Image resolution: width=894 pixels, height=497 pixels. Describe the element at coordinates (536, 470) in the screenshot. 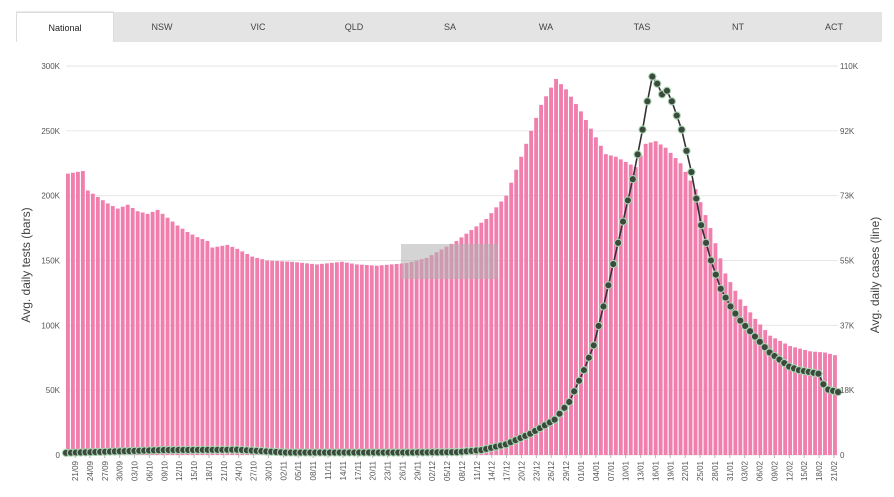

I see `x-tick-label: 23/12` at that location.